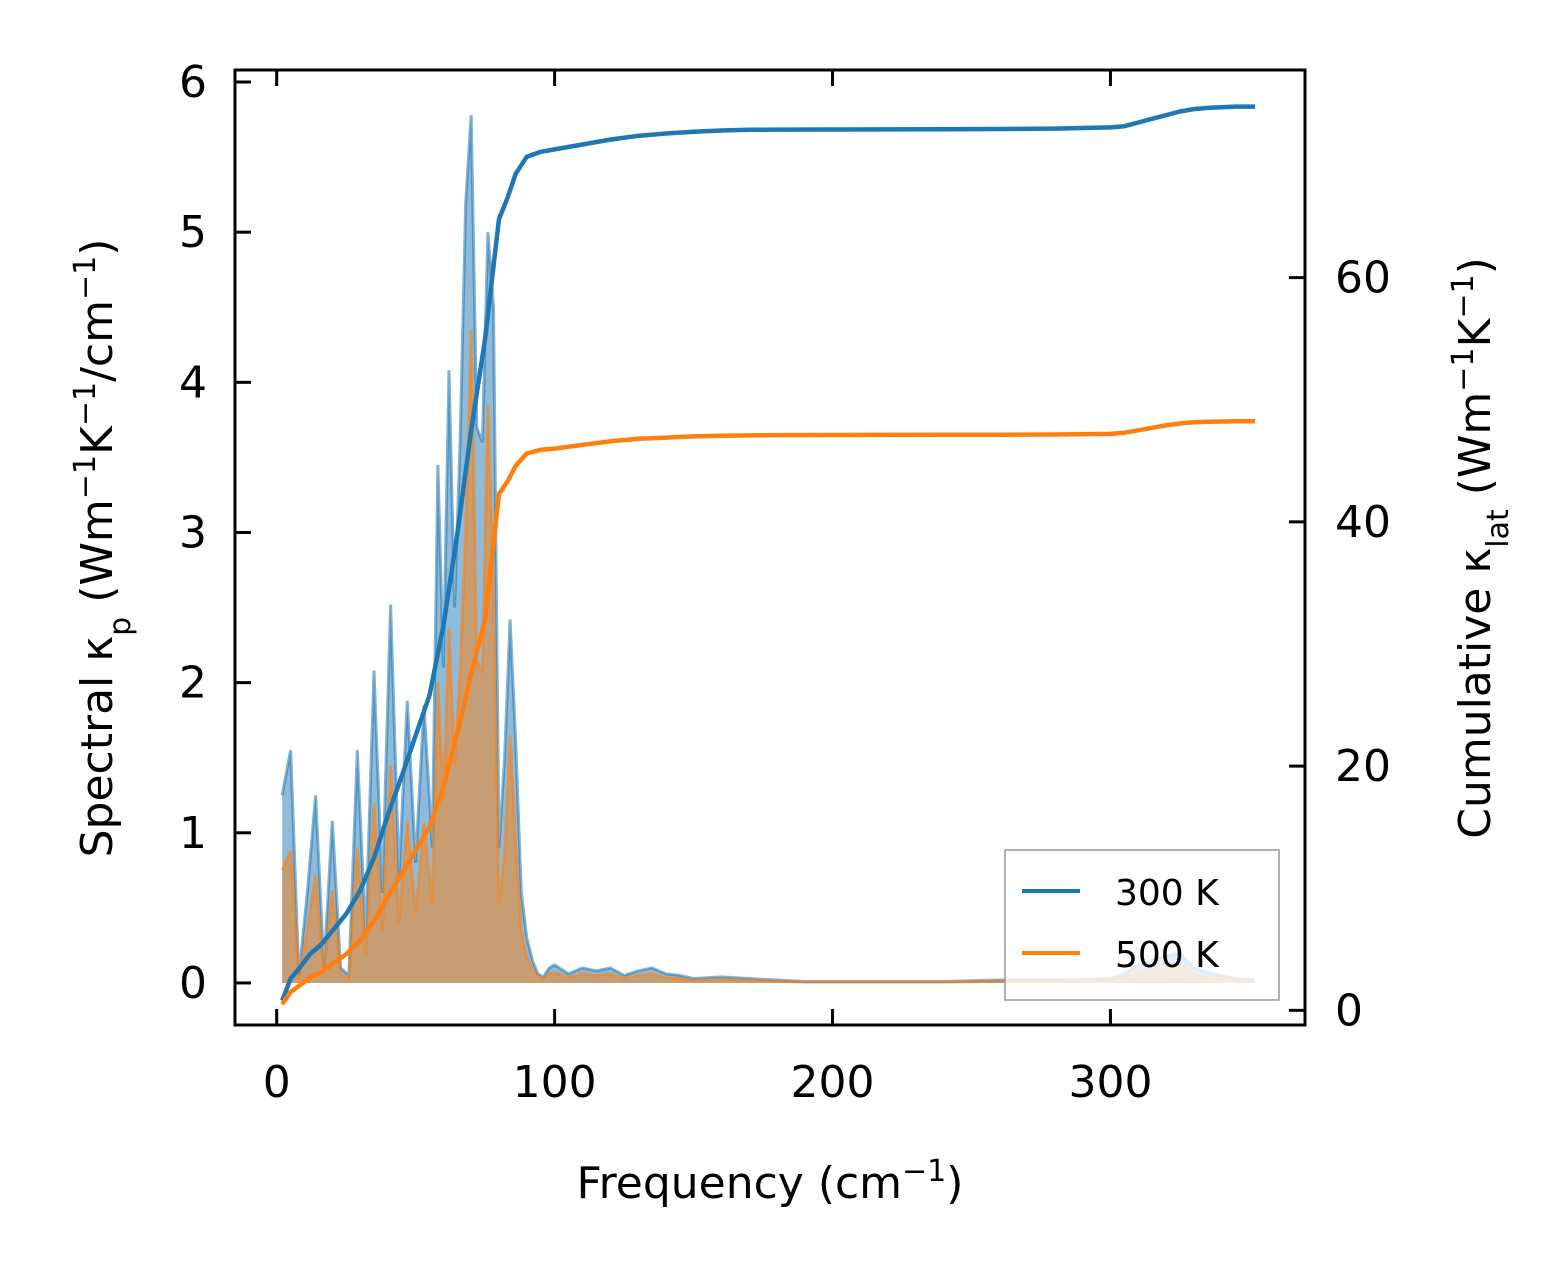 This screenshot has height=1274, width=1568. I want to click on x-axis-label: Frequency (cm−1), so click(770, 1182).